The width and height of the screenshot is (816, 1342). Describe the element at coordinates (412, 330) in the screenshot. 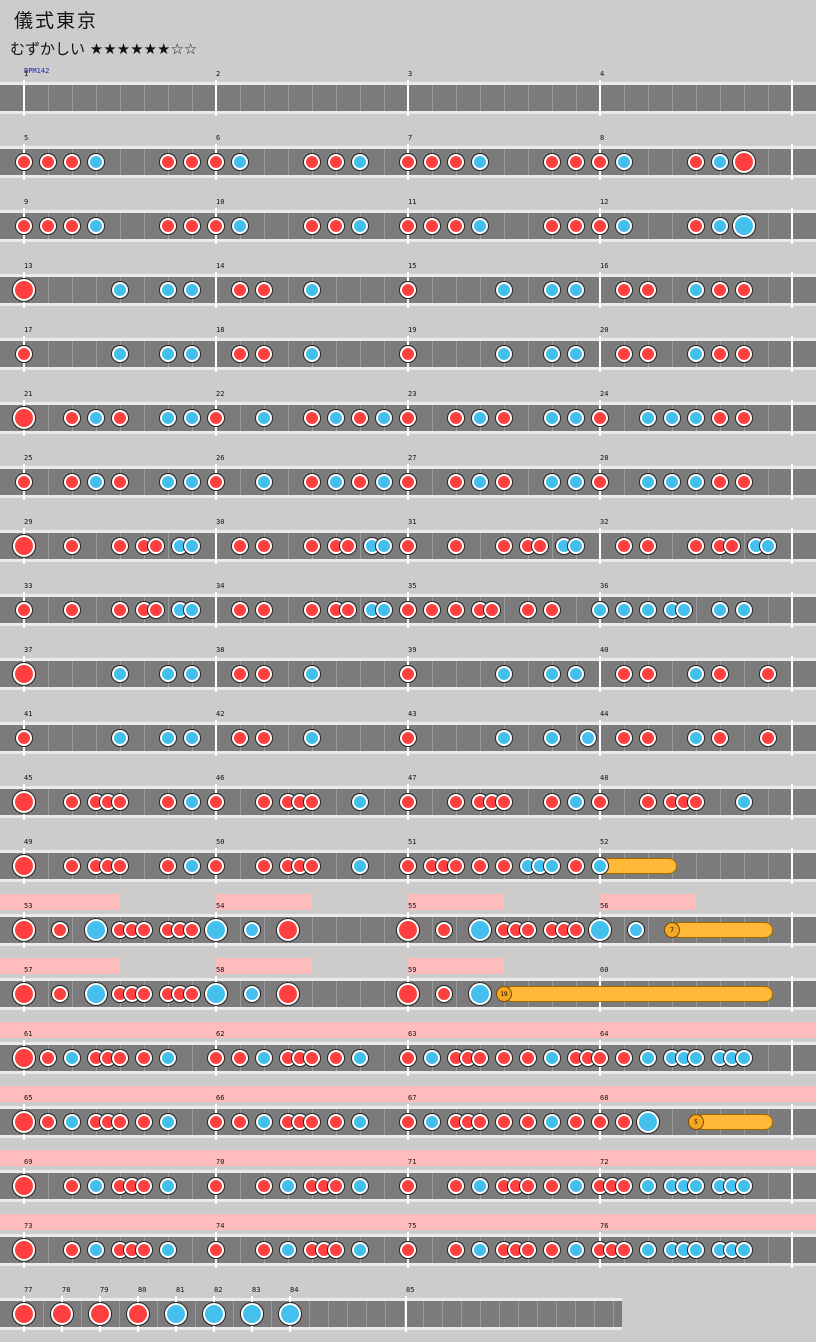

I see `measure-number: 19` at that location.